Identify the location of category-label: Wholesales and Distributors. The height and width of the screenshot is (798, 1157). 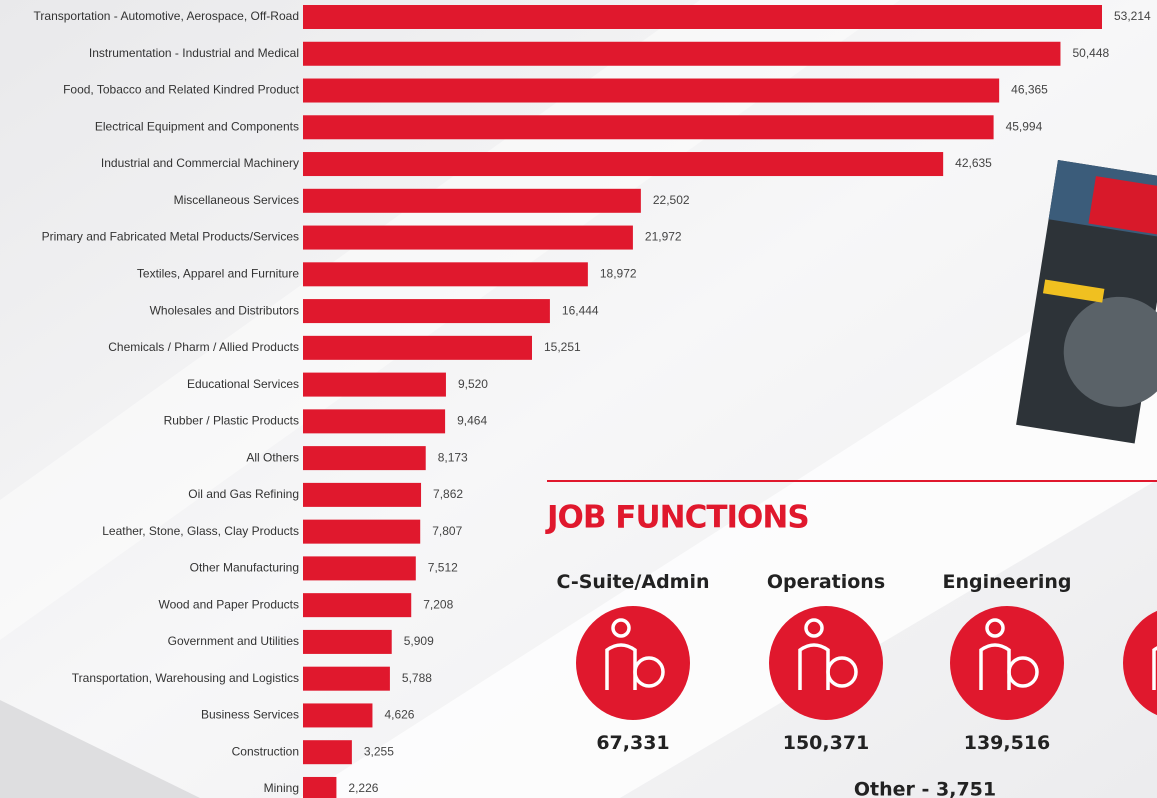
(224, 310).